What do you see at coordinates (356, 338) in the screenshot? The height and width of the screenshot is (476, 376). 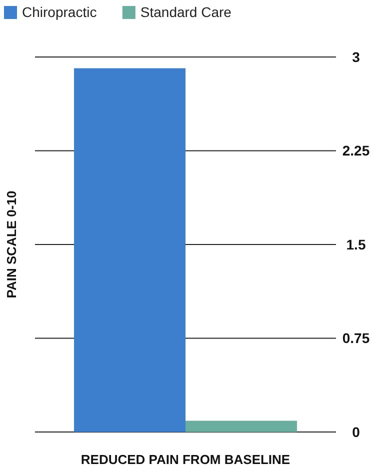 I see `y-tick-label: 0.75` at bounding box center [356, 338].